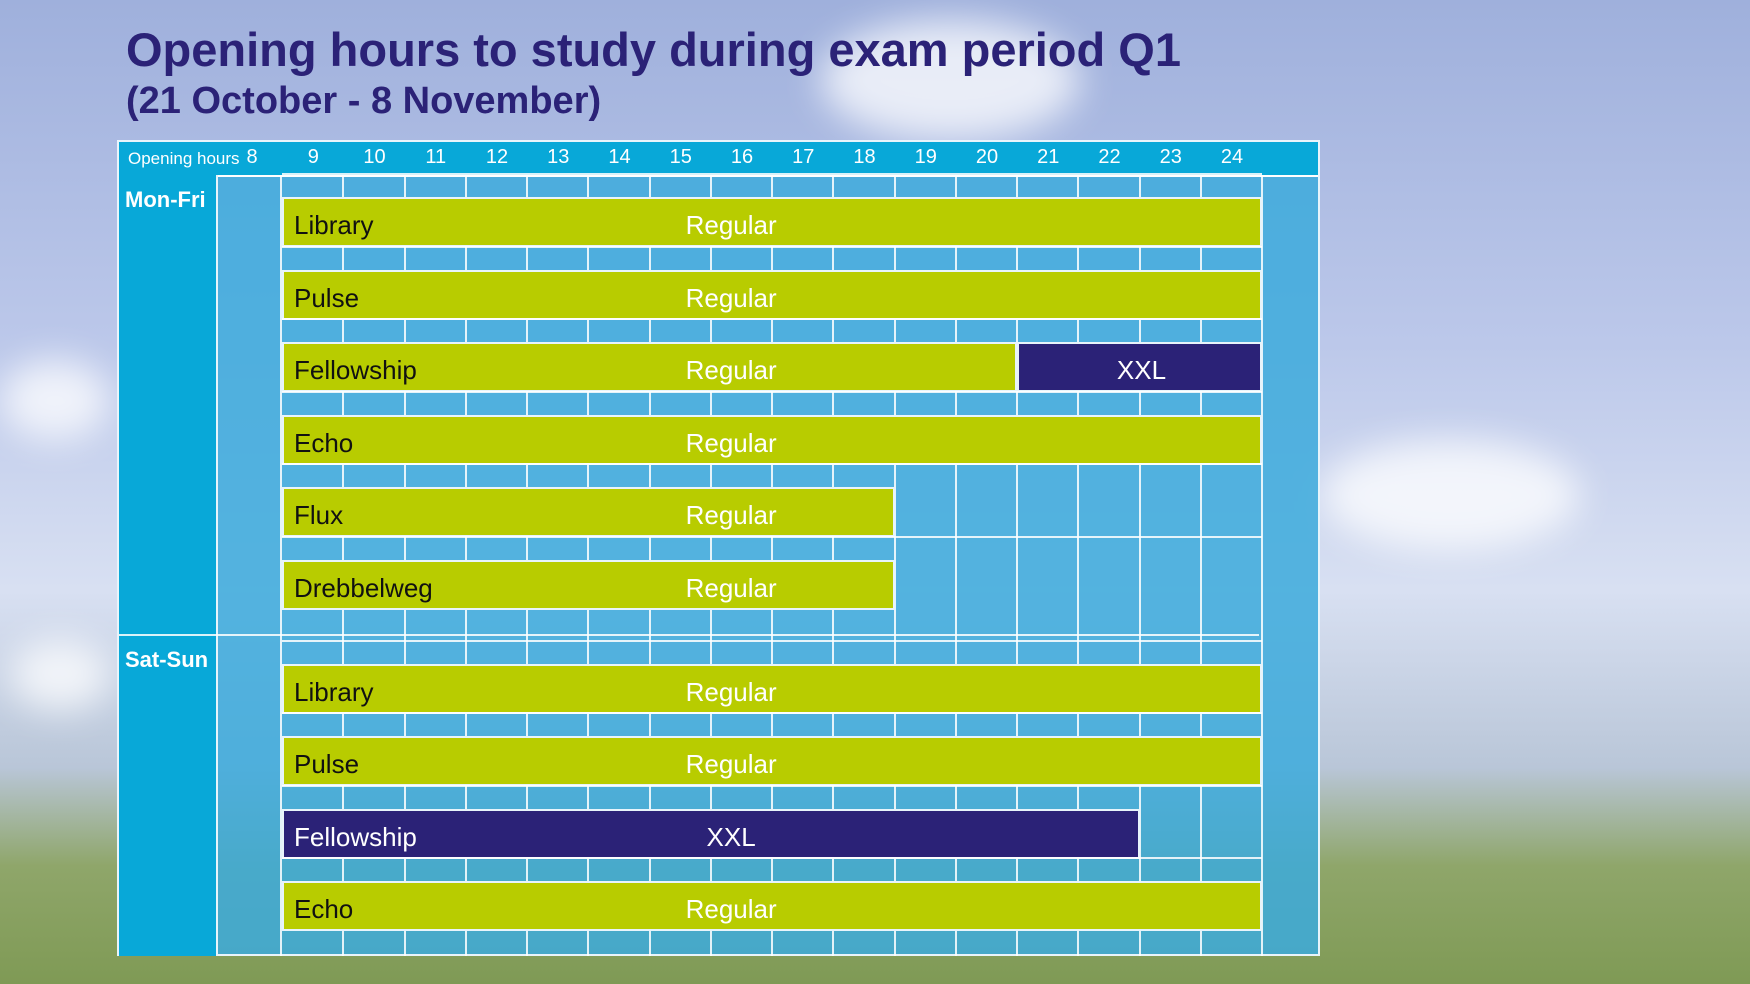  Describe the element at coordinates (588, 584) in the screenshot. I see `location-bar-drebbelweg: Drebbelweg Regular` at that location.